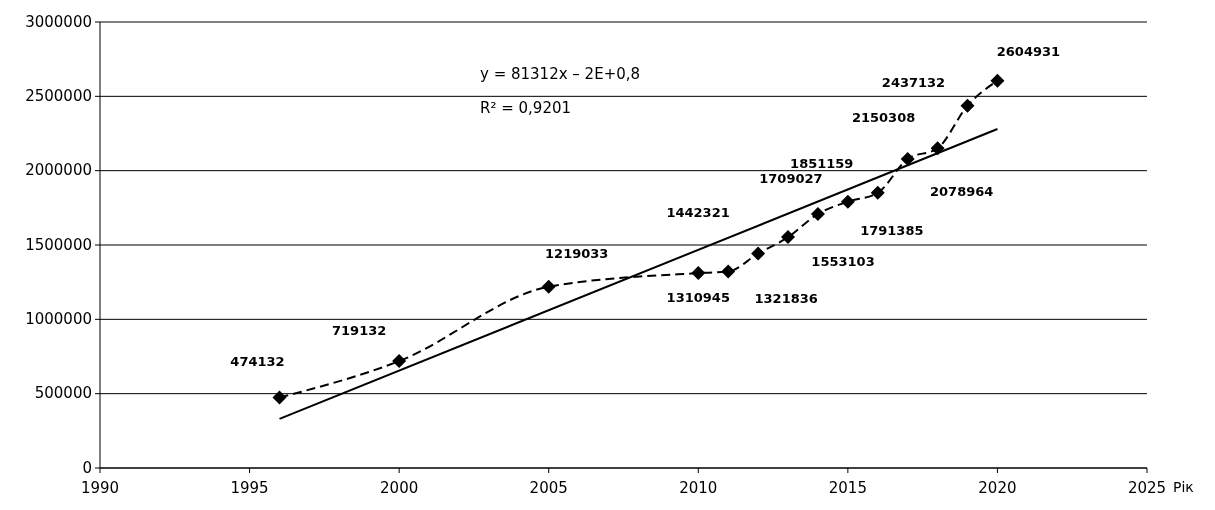 The width and height of the screenshot is (1215, 510). Describe the element at coordinates (526, 107) in the screenshot. I see `annotation: R² = 0,9201` at that location.